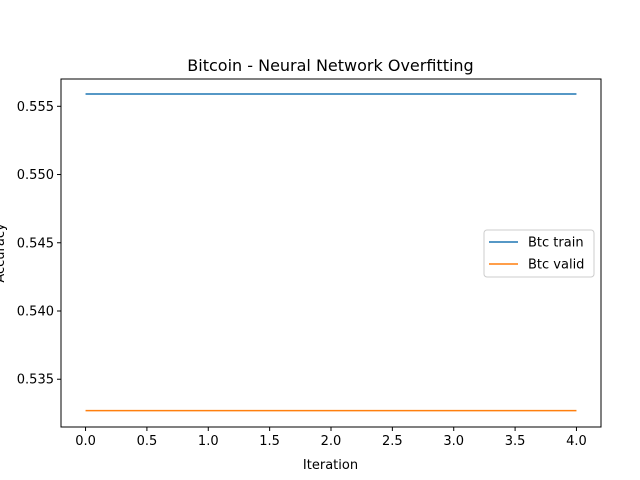 This screenshot has height=480, width=640. I want to click on y-axis-title: Accuracy, so click(4, 253).